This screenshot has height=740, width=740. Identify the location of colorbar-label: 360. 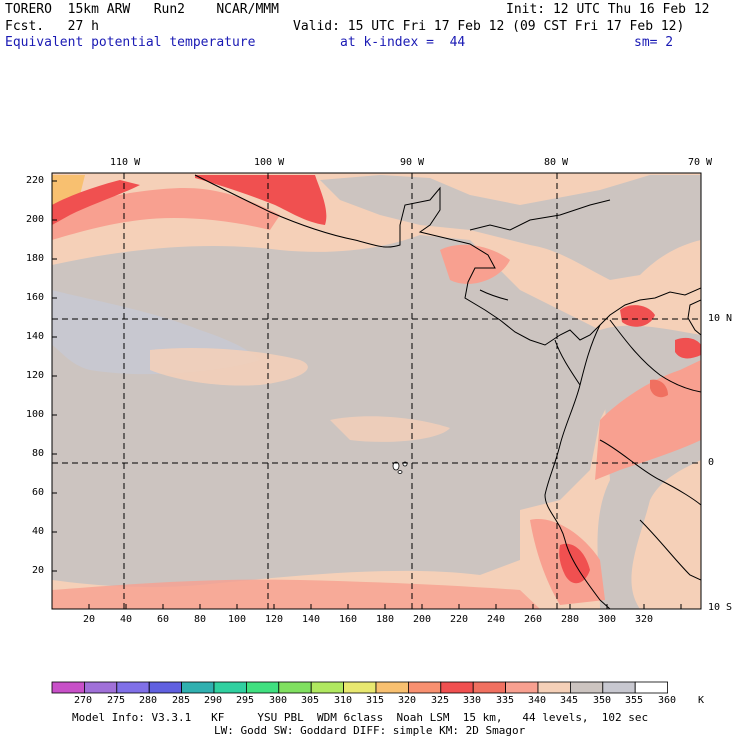
(667, 700).